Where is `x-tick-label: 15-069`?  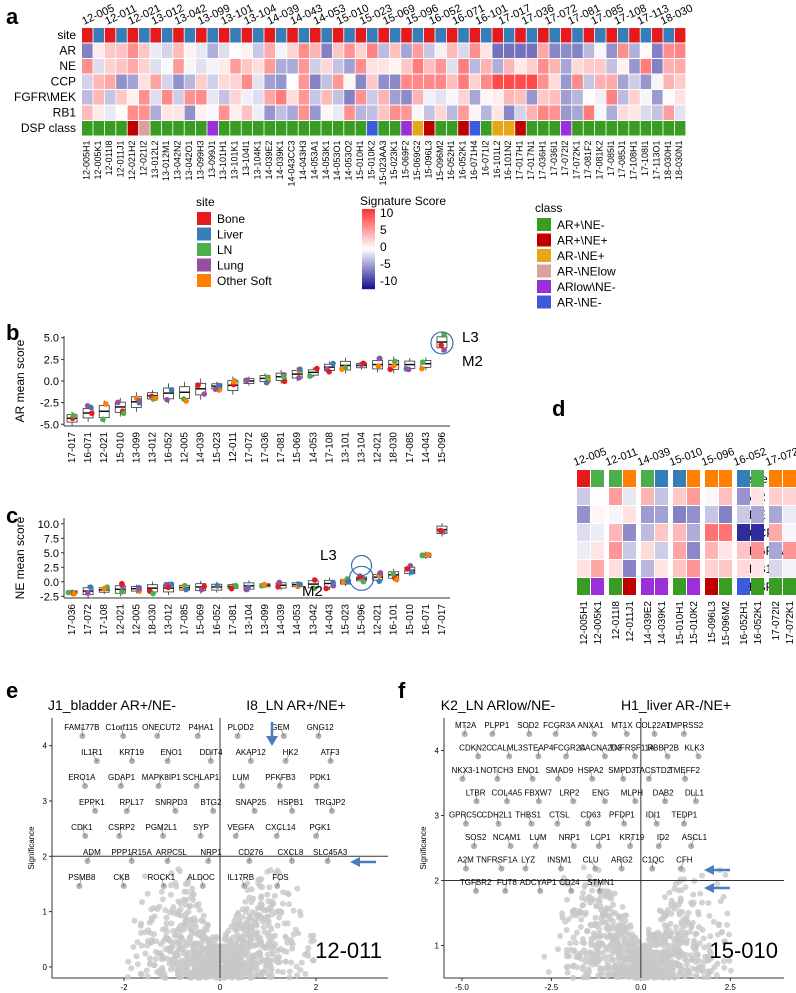 x-tick-label: 15-069 is located at coordinates (297, 448).